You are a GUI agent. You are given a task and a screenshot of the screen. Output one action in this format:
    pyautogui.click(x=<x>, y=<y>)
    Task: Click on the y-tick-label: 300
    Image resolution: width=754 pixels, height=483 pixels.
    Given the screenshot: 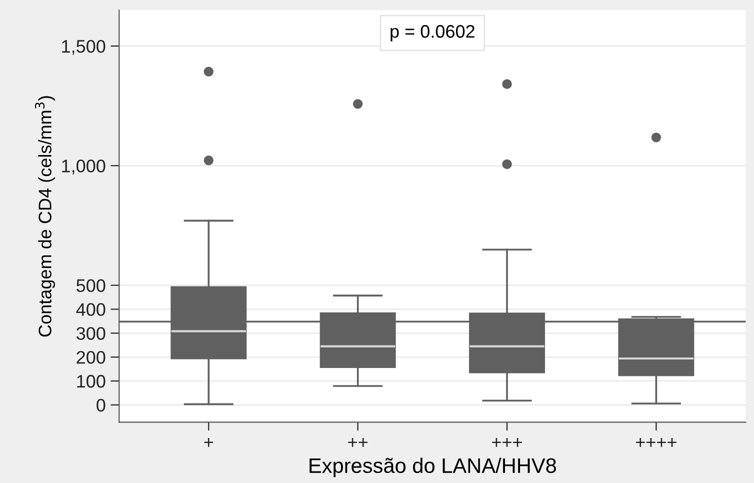 What is the action you would take?
    pyautogui.click(x=91, y=333)
    